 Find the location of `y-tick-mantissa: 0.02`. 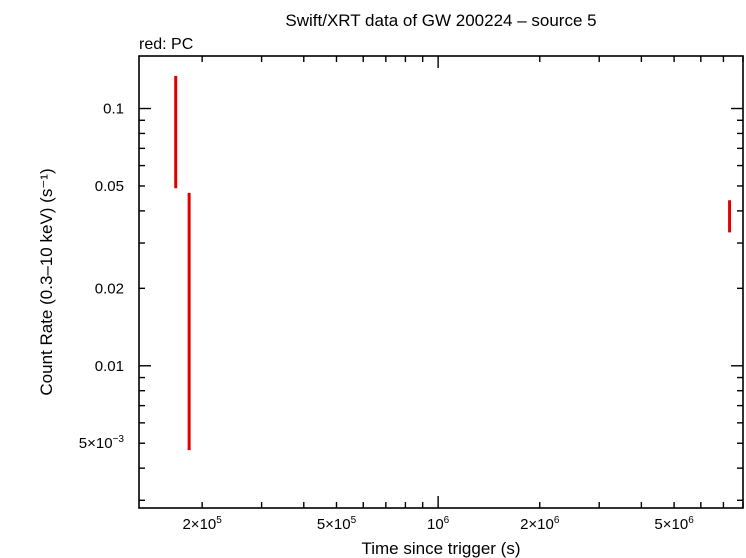

y-tick-mantissa: 0.02 is located at coordinates (109, 288).